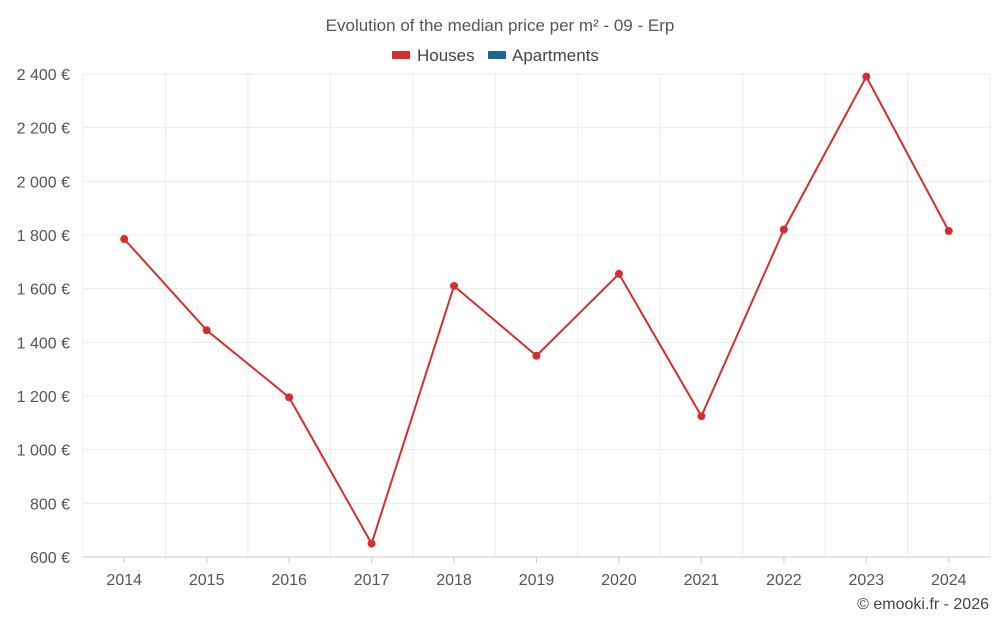 Image resolution: width=1000 pixels, height=625 pixels. Describe the element at coordinates (446, 55) in the screenshot. I see `legend-label-houses: Houses` at that location.